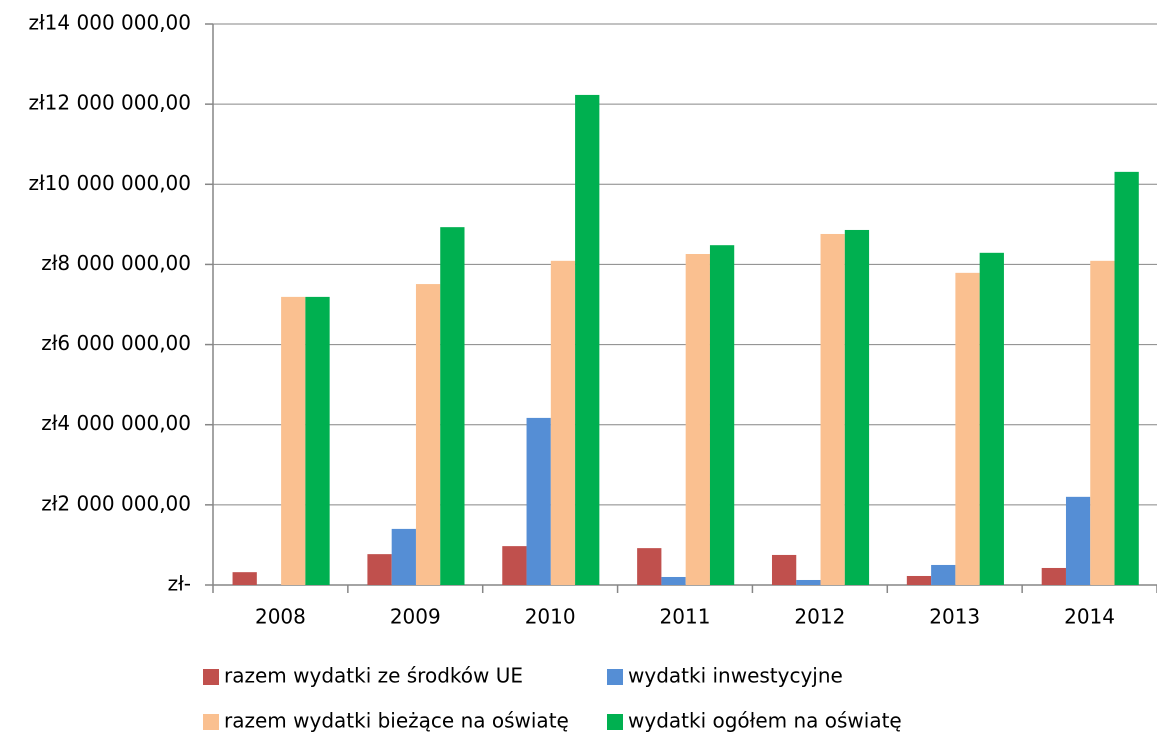 This screenshot has width=1157, height=735. What do you see at coordinates (1089, 617) in the screenshot?
I see `x-tick-label: 2014` at bounding box center [1089, 617].